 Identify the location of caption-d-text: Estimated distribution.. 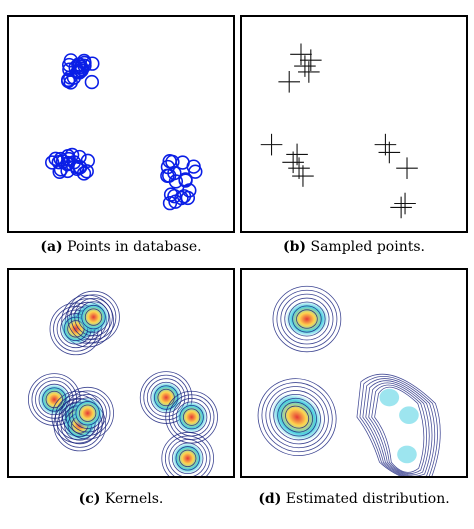
(365, 499).